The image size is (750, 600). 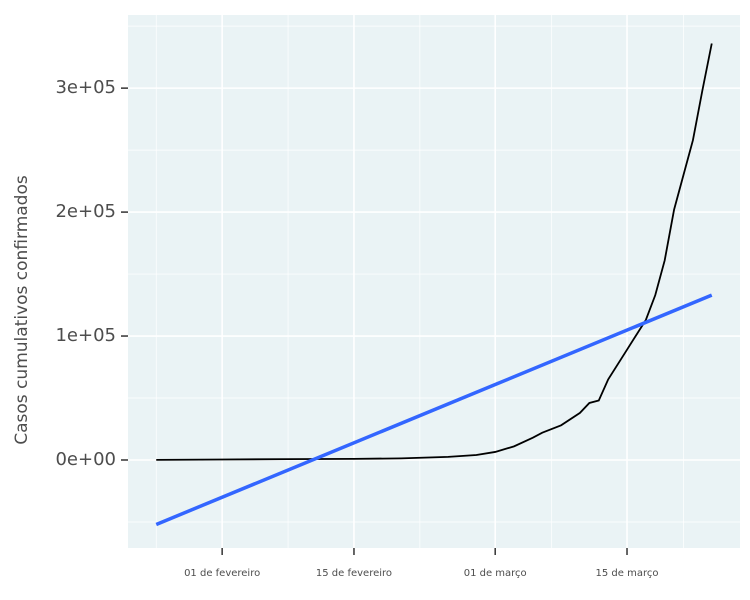 What do you see at coordinates (85, 87) in the screenshot?
I see `y-tick-label: 3e+05` at bounding box center [85, 87].